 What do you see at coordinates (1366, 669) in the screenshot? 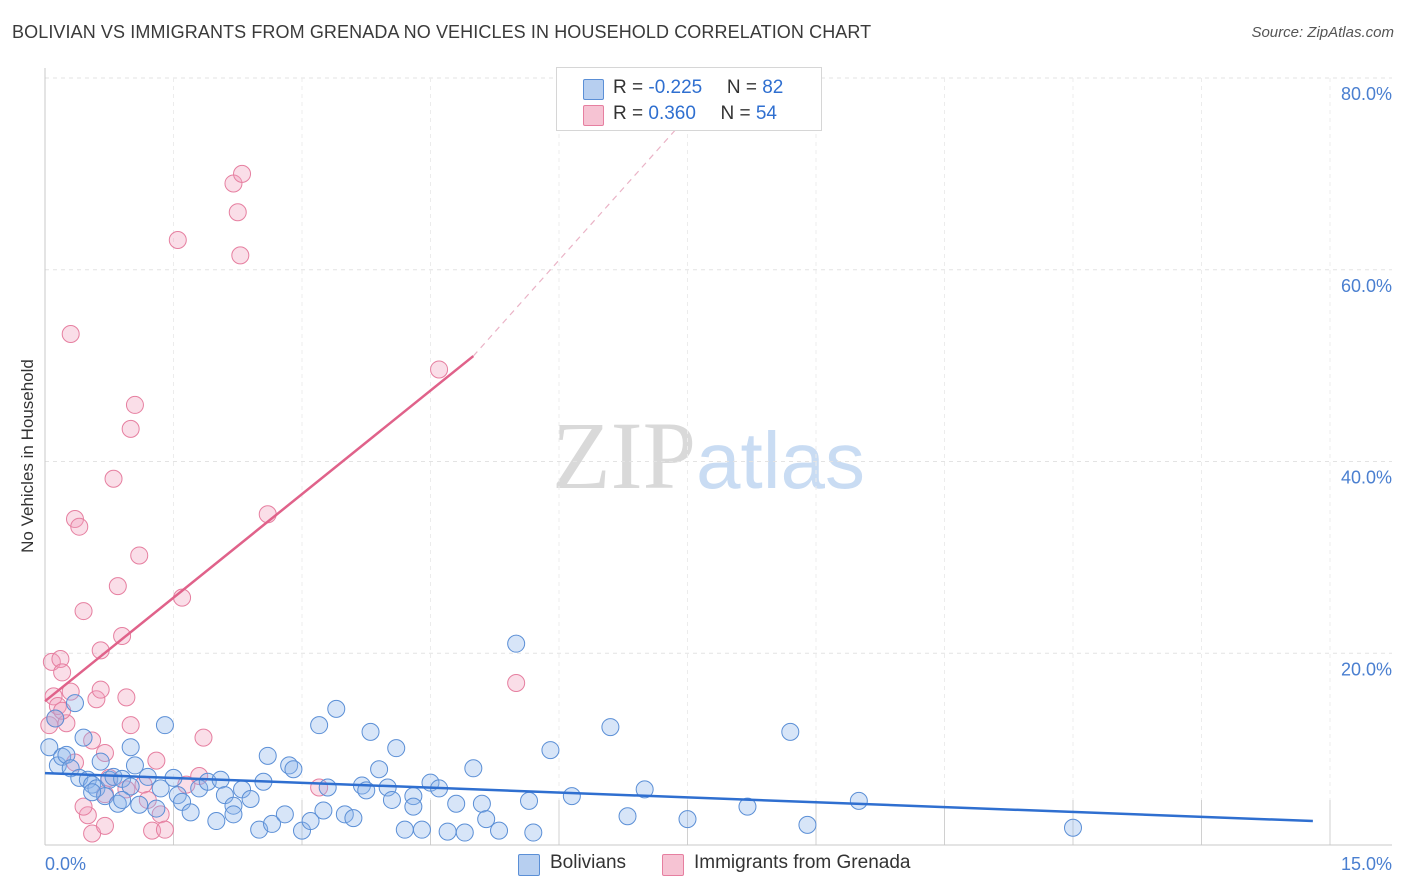
I see `y-tick-label: 20.0%` at bounding box center [1366, 669].